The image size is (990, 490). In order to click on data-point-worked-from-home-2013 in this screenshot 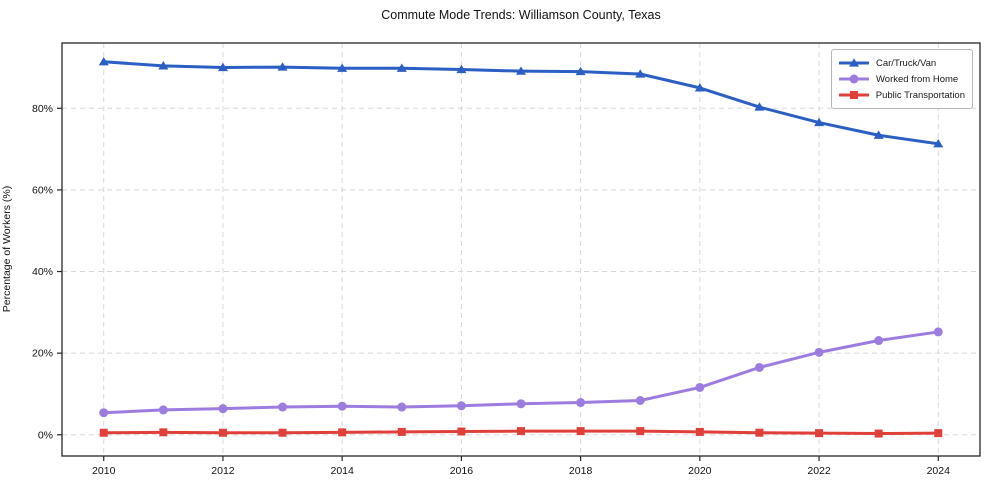, I will do `click(283, 407)`.